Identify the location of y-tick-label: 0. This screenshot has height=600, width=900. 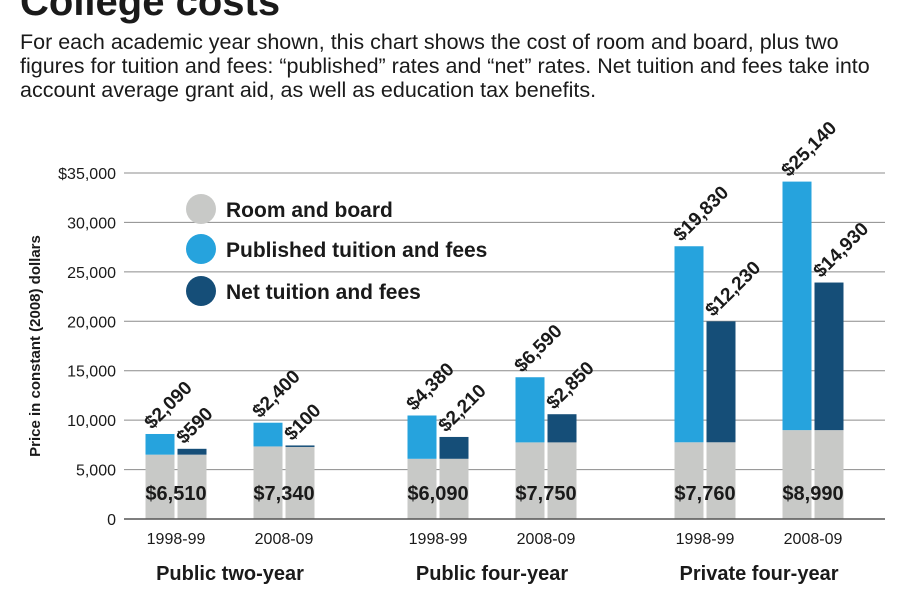
(111, 520).